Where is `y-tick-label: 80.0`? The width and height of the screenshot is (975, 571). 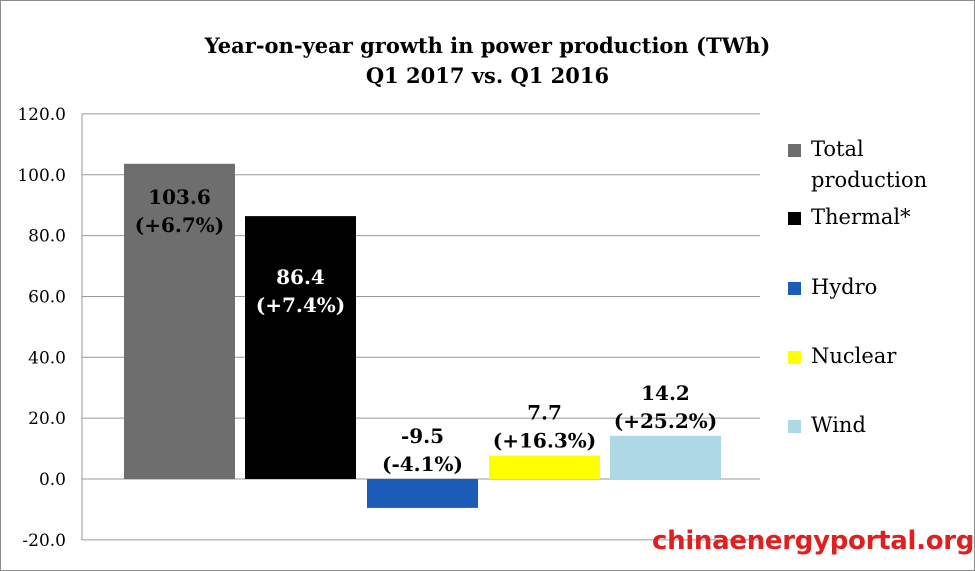 y-tick-label: 80.0 is located at coordinates (47, 237).